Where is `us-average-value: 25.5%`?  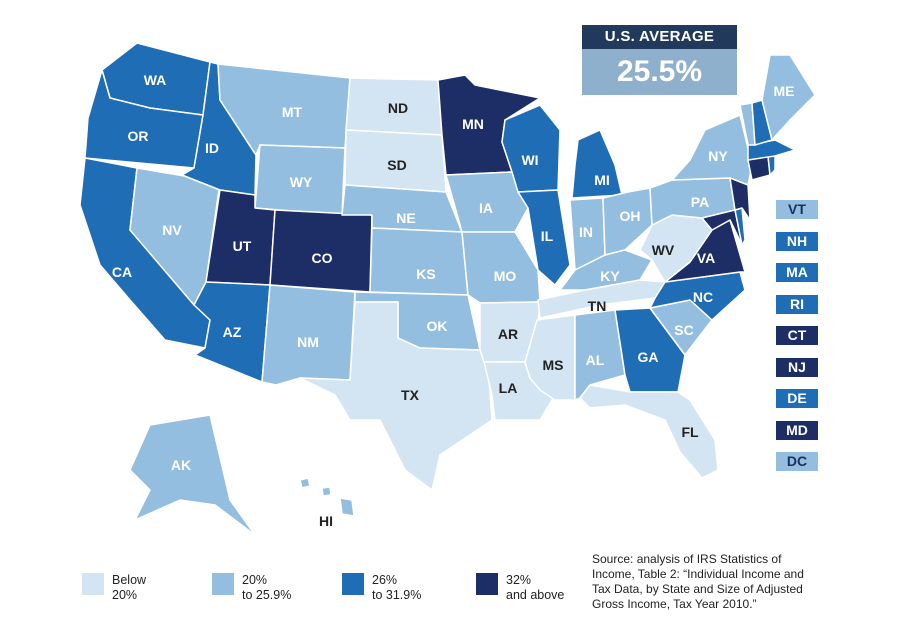
us-average-value: 25.5% is located at coordinates (659, 72).